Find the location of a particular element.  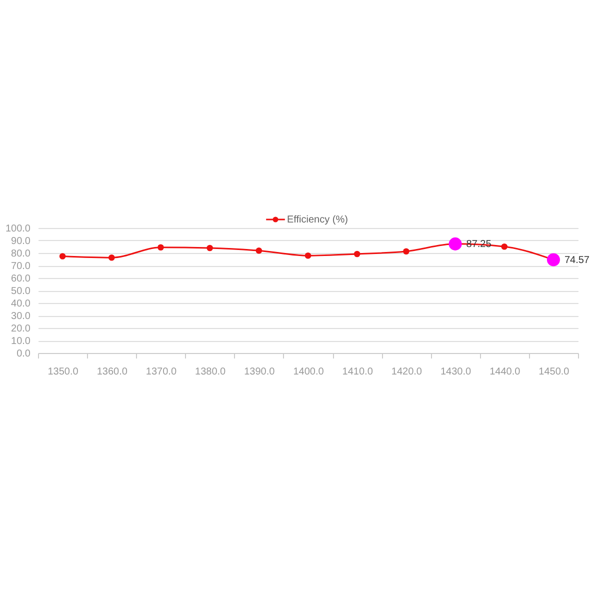

y-tick-label: 100.0 is located at coordinates (18, 229).